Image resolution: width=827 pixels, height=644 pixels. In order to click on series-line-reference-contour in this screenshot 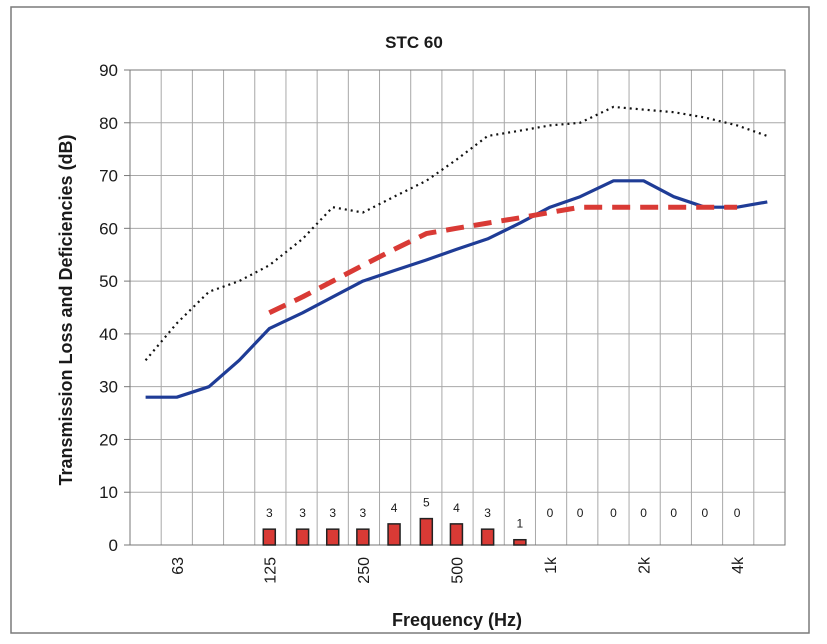, I will do `click(503, 260)`.